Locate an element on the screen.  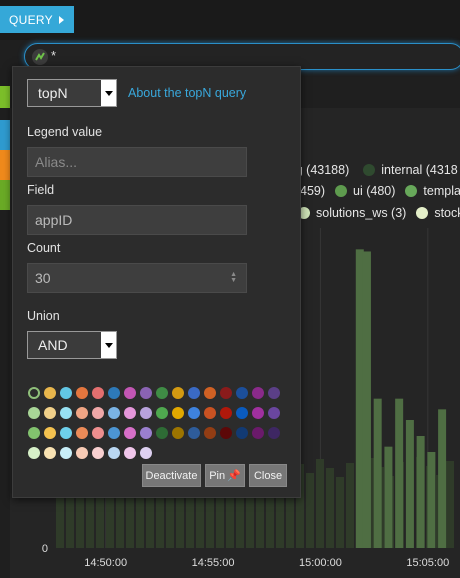
function-select: topN is located at coordinates (72, 93).